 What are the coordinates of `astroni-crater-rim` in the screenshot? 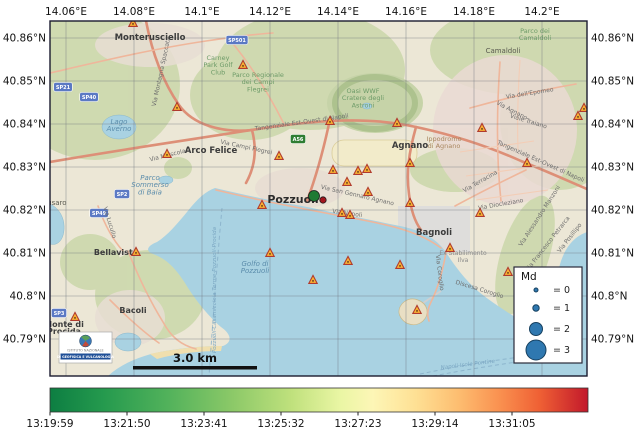 It's located at (375, 103).